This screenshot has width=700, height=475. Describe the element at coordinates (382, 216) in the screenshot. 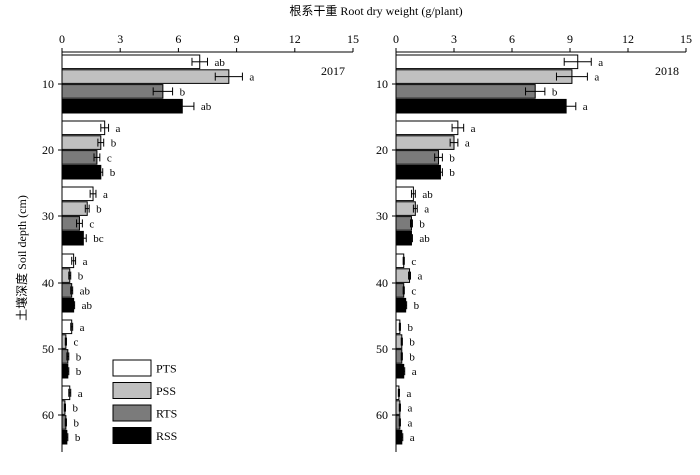

I see `depth-label: 30` at that location.